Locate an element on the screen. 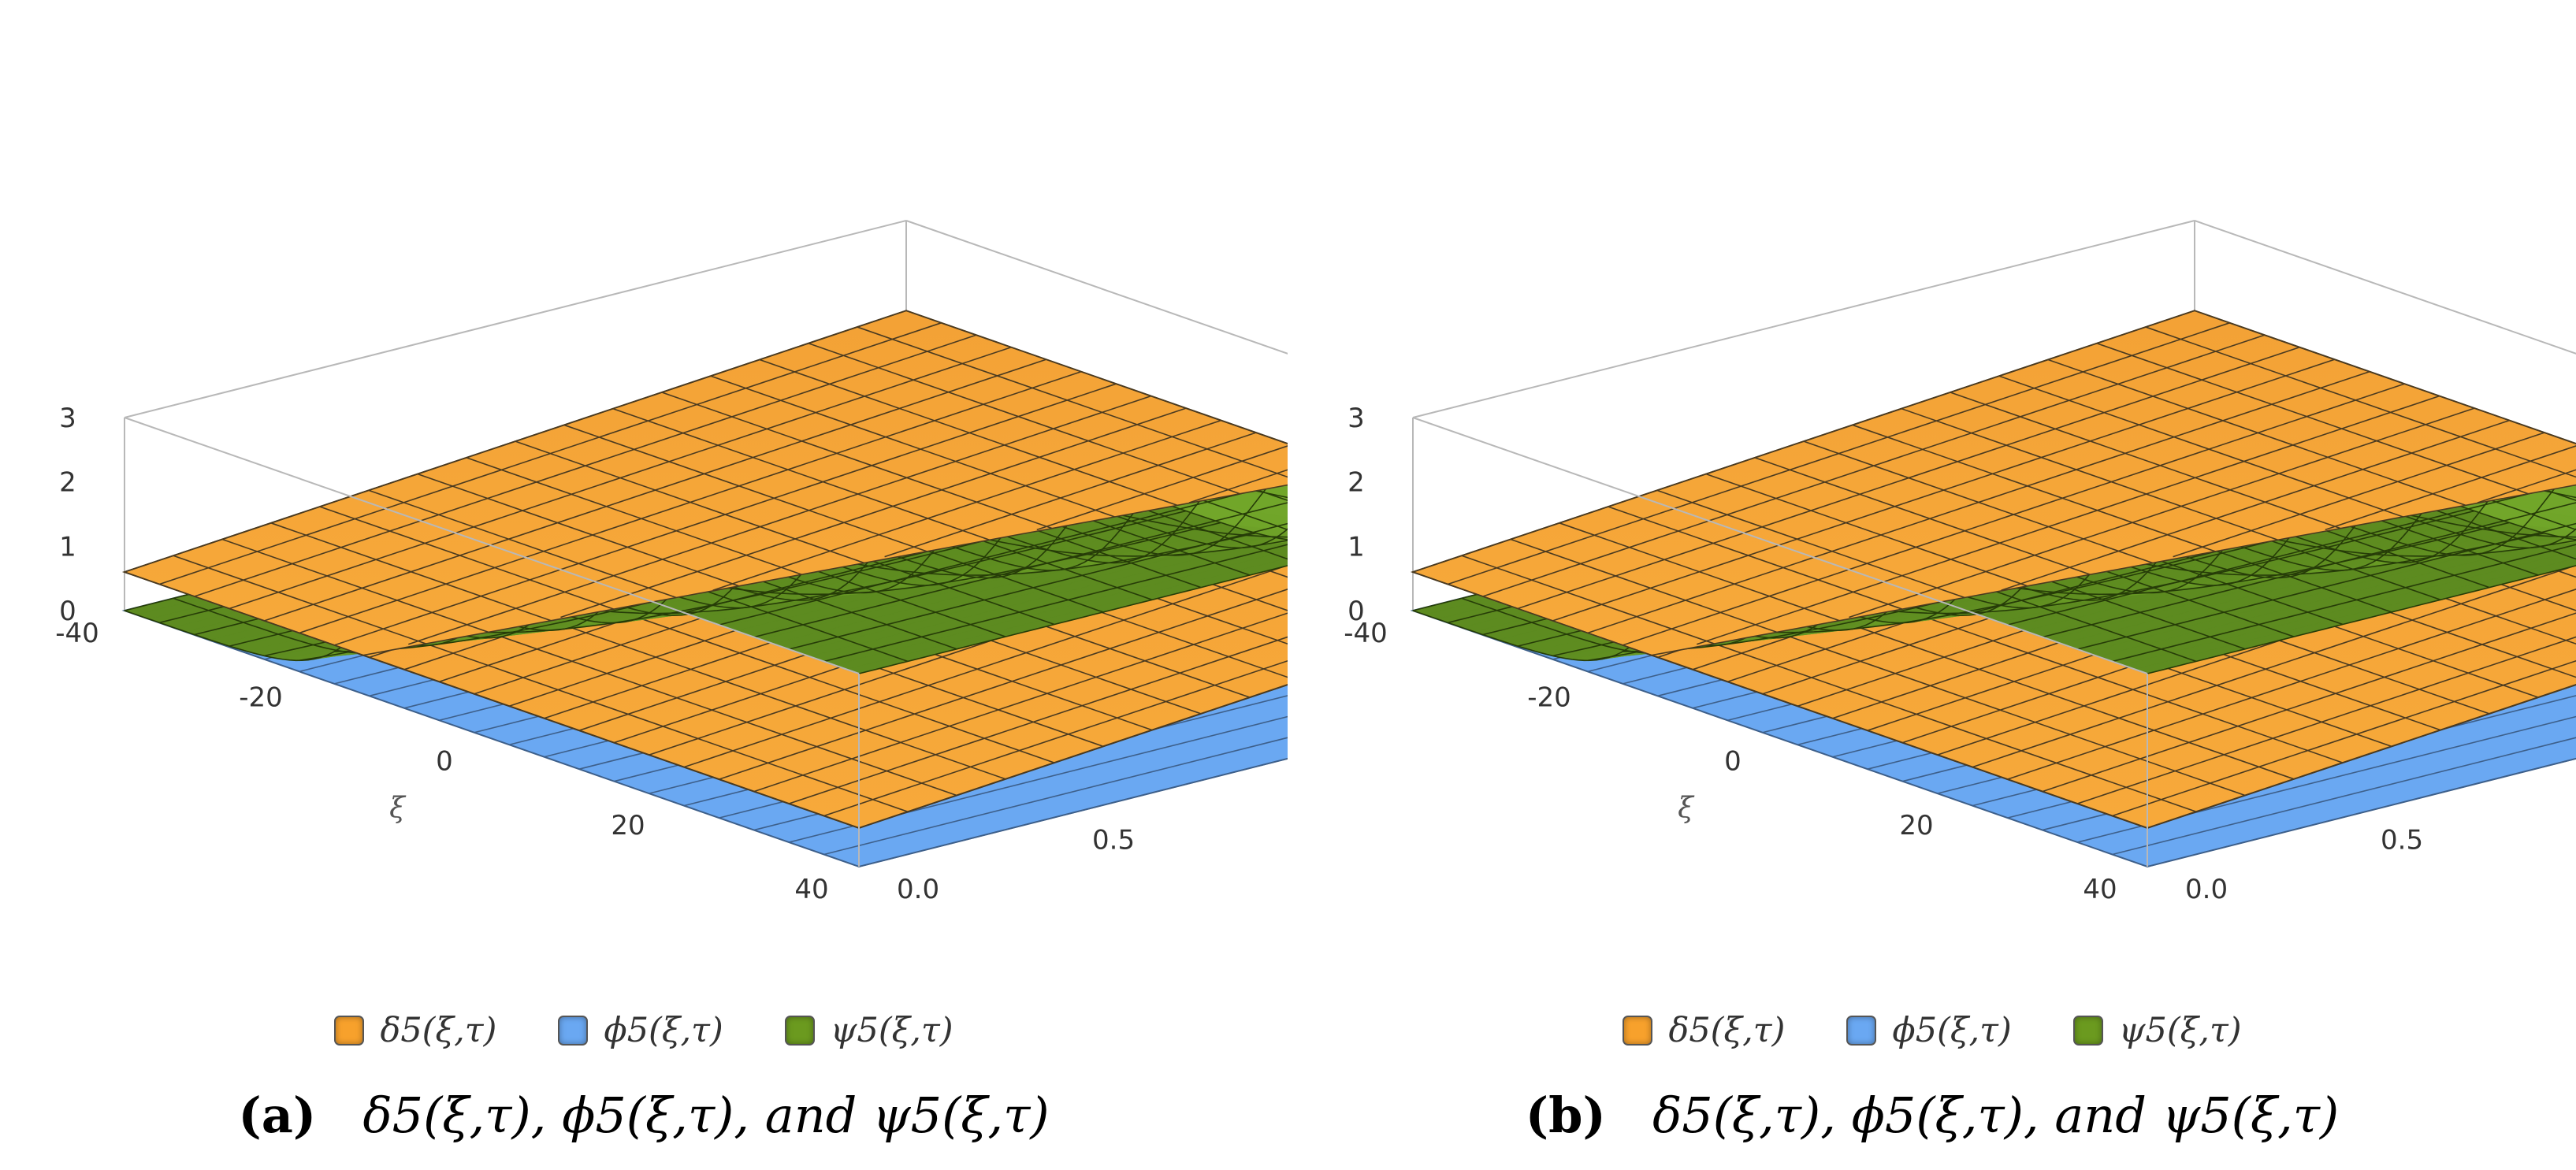 Image resolution: width=2576 pixels, height=1170 pixels. caption-a: (a) δ5(ξ,τ), ϕ5(ξ,τ), and ψ5(ξ,τ) is located at coordinates (644, 1115).